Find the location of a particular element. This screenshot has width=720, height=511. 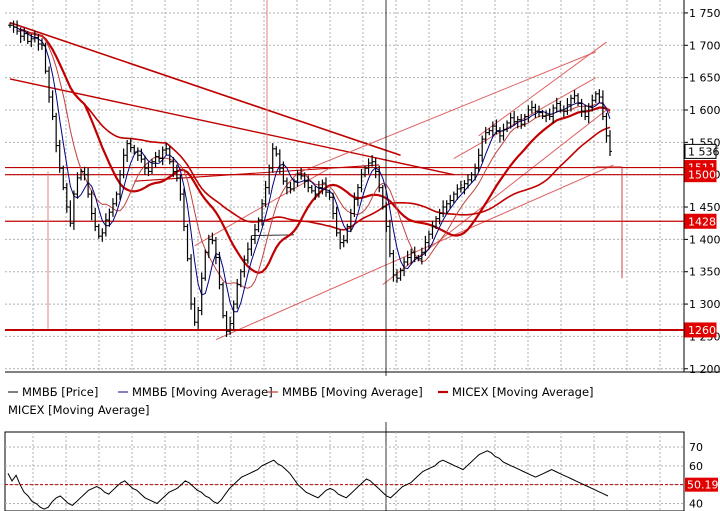

price-badge-label: 1260 is located at coordinates (702, 330).